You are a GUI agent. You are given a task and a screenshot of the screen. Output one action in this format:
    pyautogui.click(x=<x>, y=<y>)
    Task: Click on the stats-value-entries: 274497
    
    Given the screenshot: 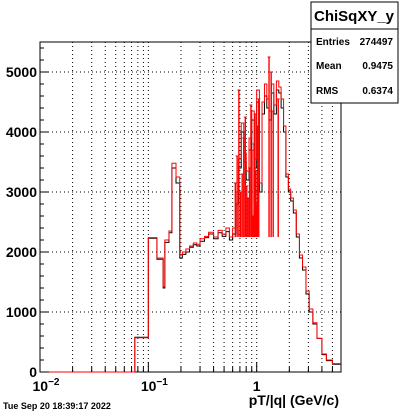 What is the action you would take?
    pyautogui.click(x=377, y=42)
    